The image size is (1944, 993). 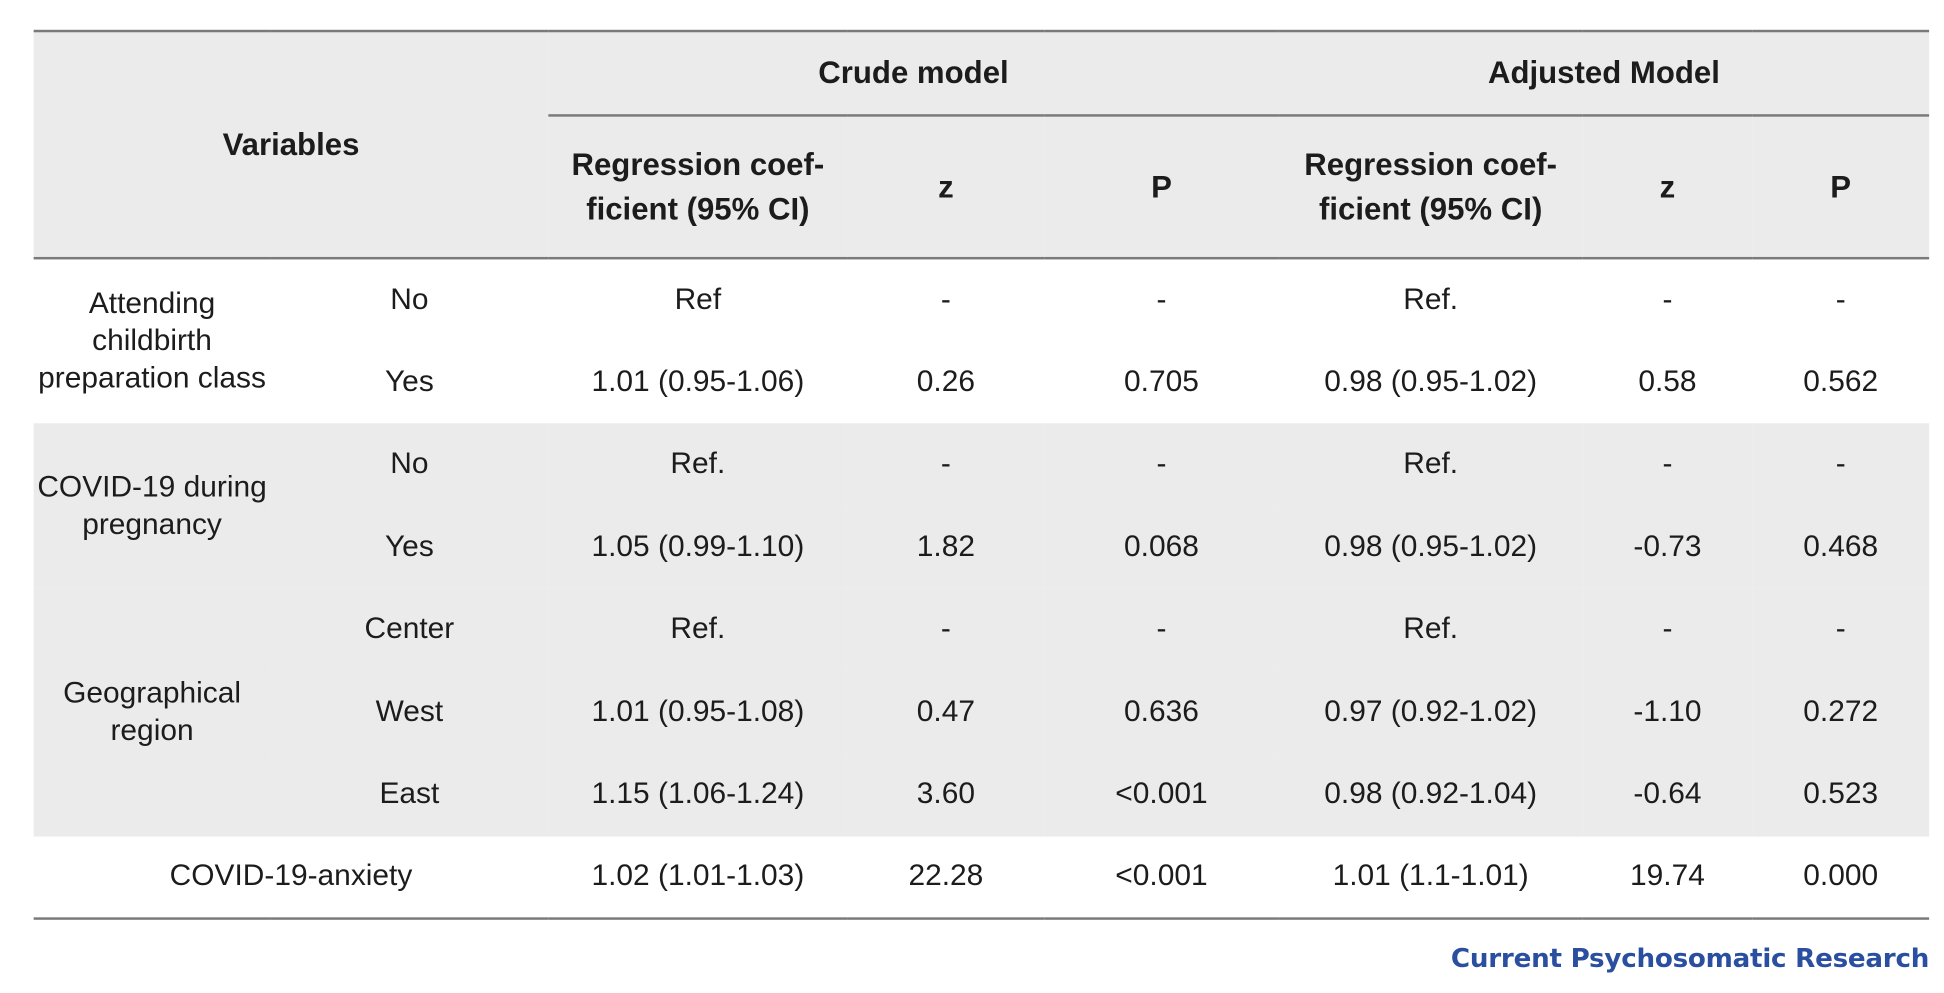 What do you see at coordinates (698, 711) in the screenshot?
I see `crude-coef-cell: 1.01 (0.95-1.08)` at bounding box center [698, 711].